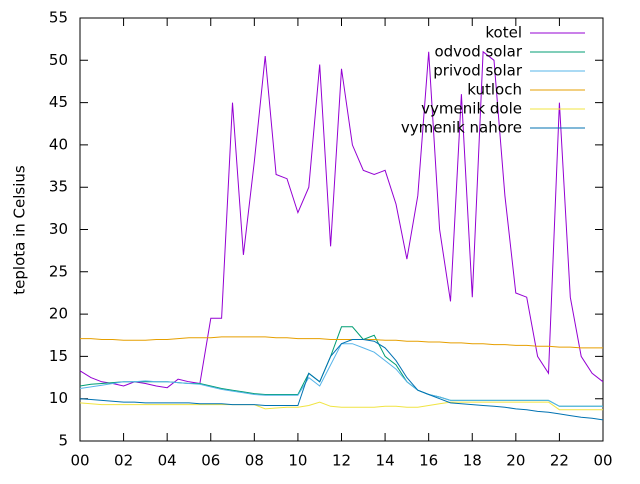  What do you see at coordinates (20, 230) in the screenshot?
I see `y-axis-label: teplota in Celsius` at bounding box center [20, 230].